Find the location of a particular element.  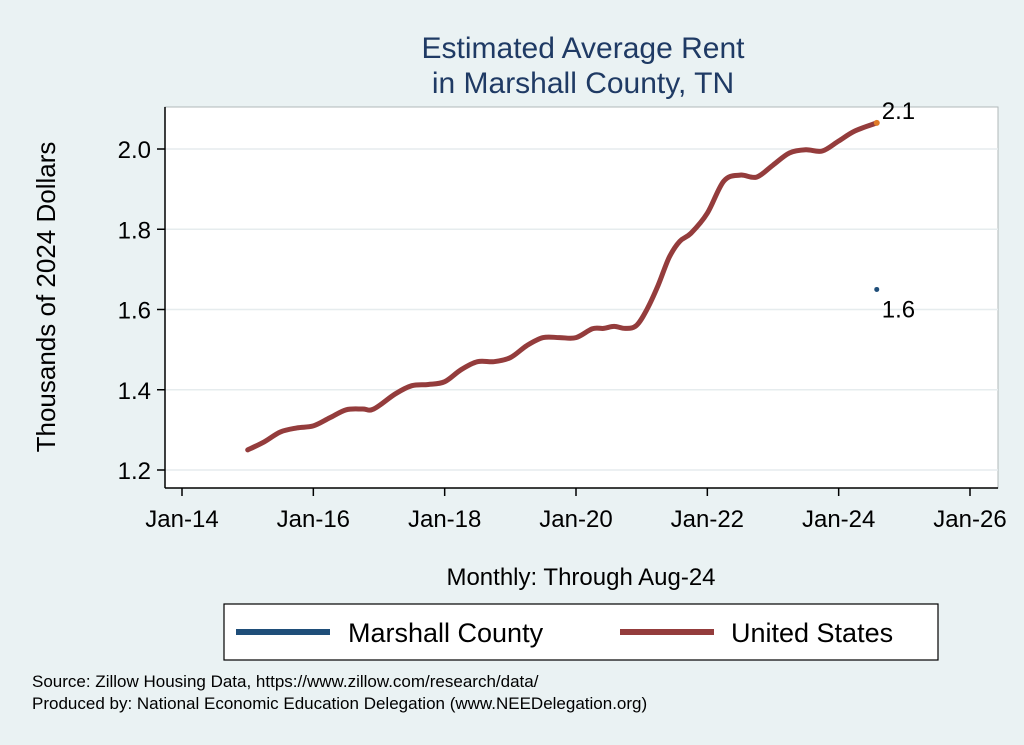

y-tick-label: 1.6 is located at coordinates (134, 311).